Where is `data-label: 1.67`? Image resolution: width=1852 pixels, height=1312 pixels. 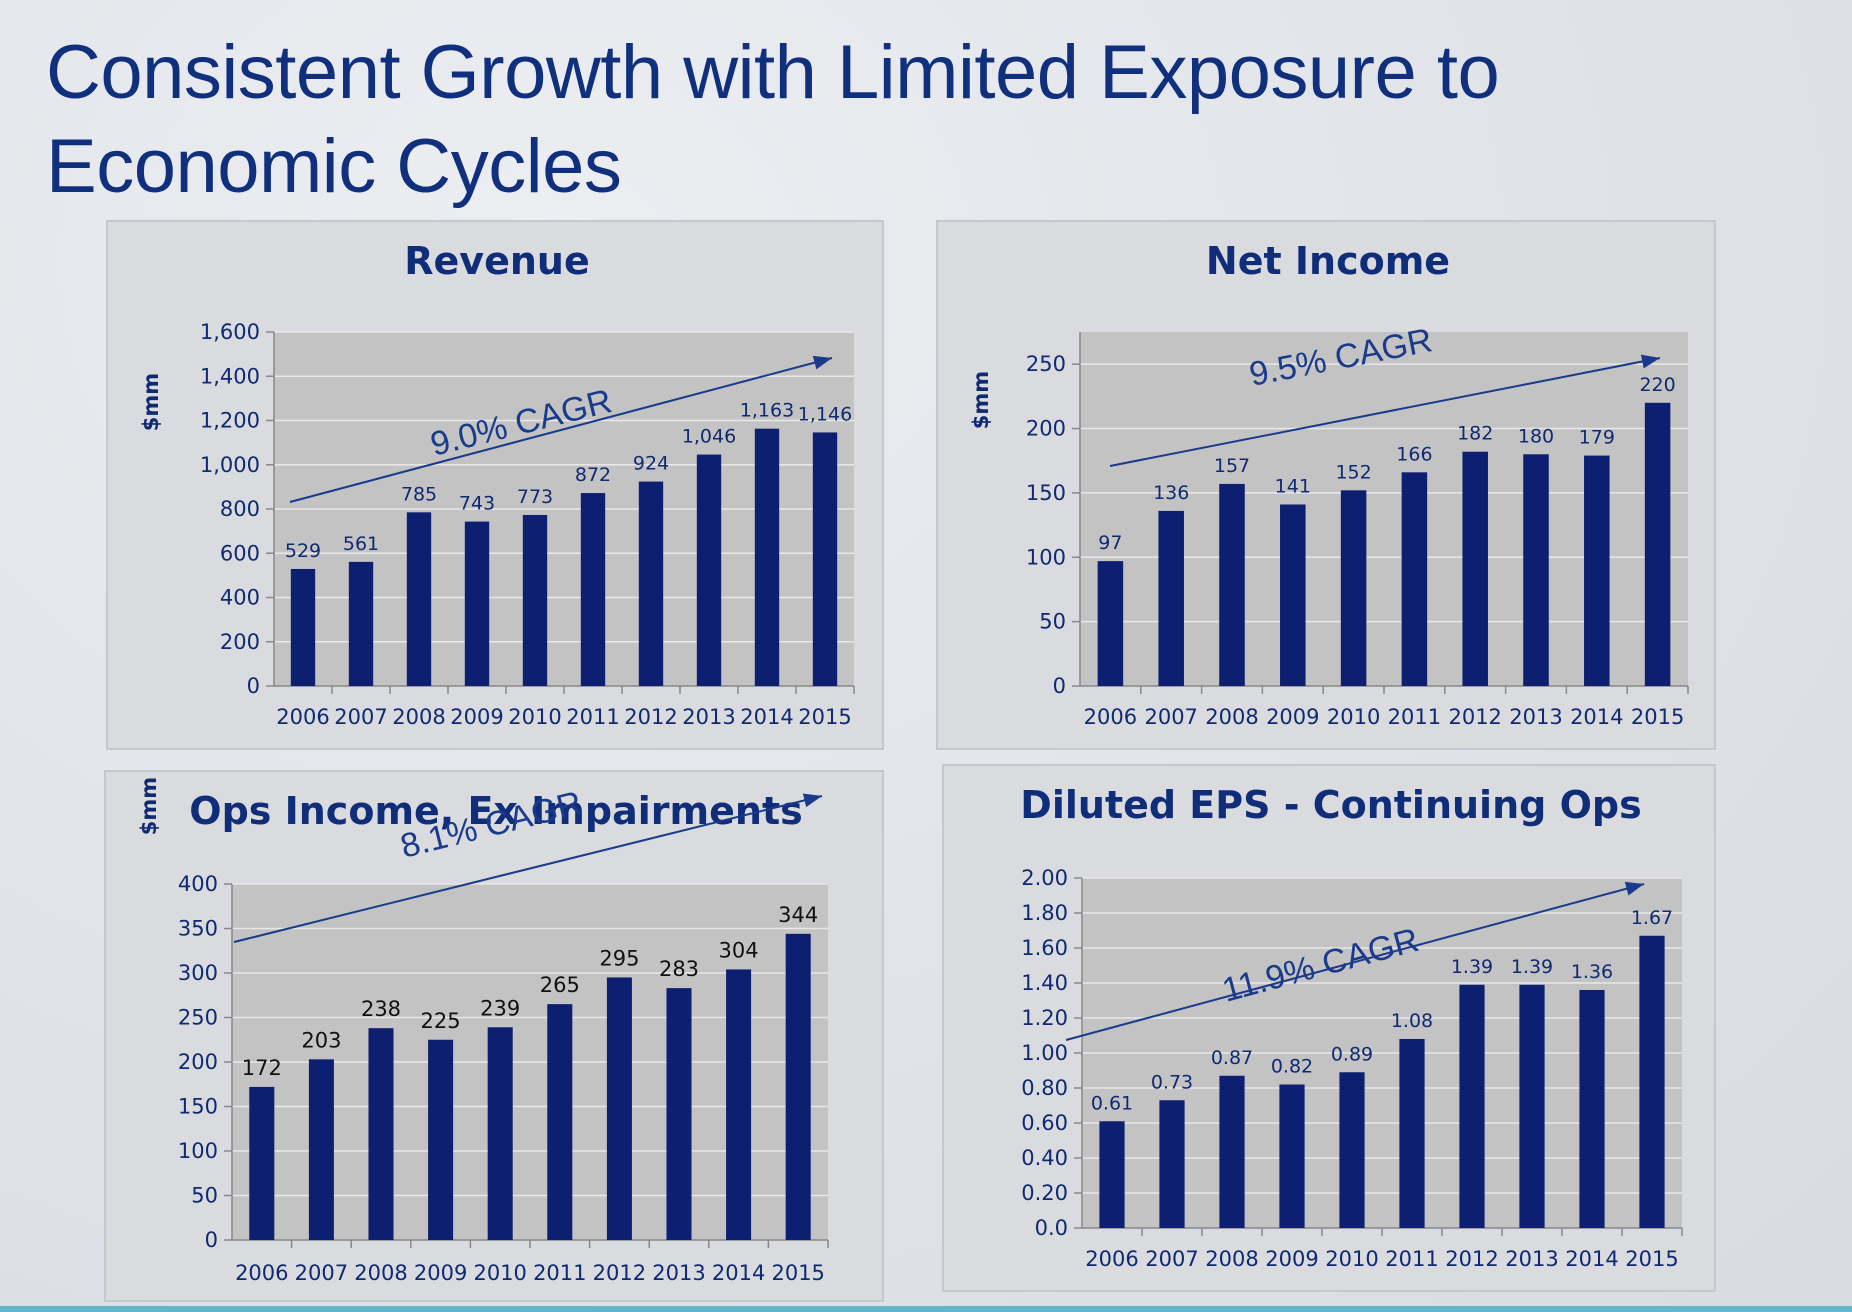
data-label: 1.67 is located at coordinates (1652, 918).